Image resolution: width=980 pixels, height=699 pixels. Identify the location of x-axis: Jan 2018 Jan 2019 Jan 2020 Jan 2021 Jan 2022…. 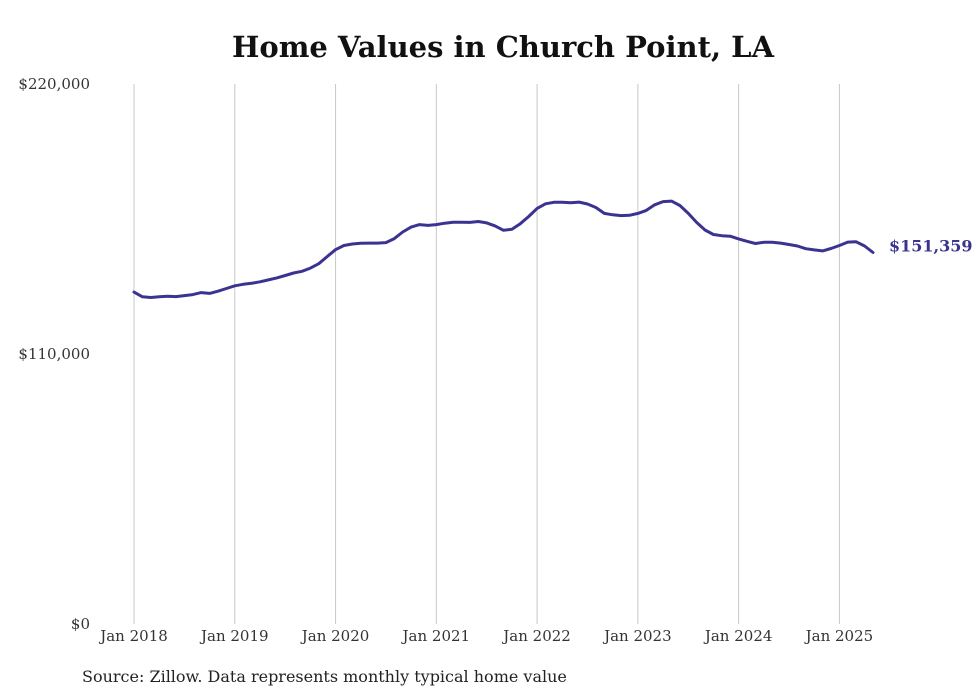
(485, 636).